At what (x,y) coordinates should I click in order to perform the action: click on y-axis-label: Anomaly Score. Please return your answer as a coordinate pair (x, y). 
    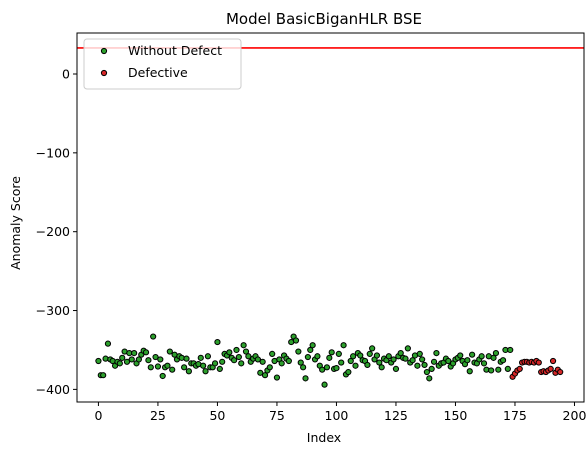
    Looking at the image, I should click on (15, 223).